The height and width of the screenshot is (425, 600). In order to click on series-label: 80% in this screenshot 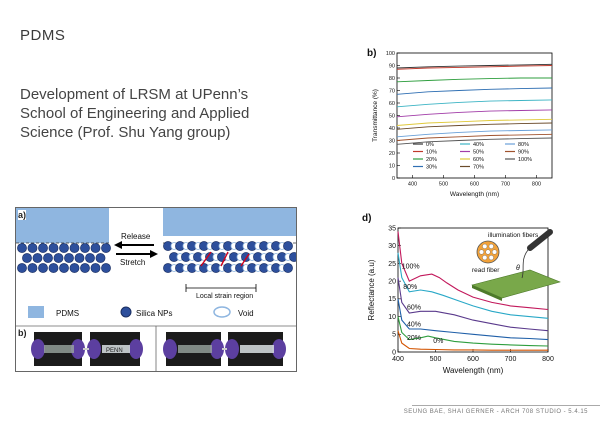, I will do `click(410, 287)`.